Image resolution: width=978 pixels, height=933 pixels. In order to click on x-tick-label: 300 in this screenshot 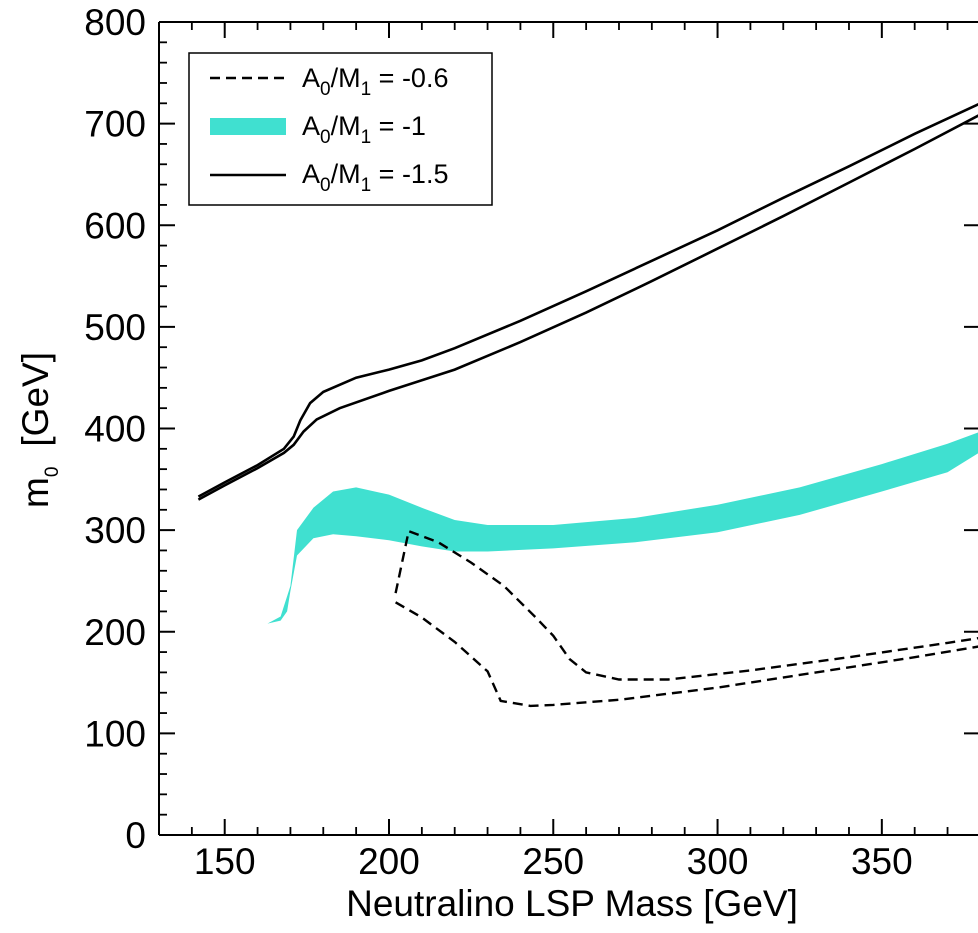, I will do `click(718, 861)`.